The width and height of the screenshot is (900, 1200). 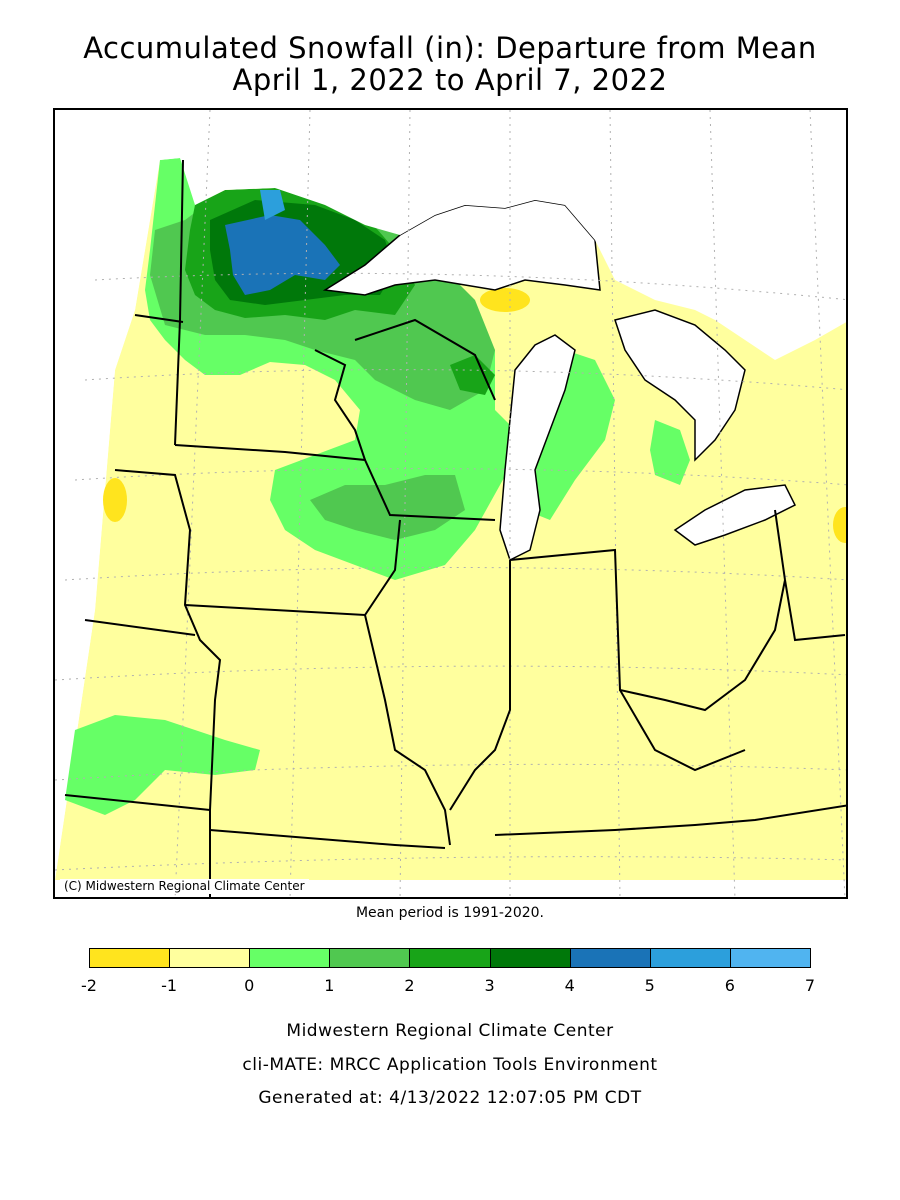 What do you see at coordinates (162, 765) in the screenshot?
I see `zone-0-to-1-southwest` at bounding box center [162, 765].